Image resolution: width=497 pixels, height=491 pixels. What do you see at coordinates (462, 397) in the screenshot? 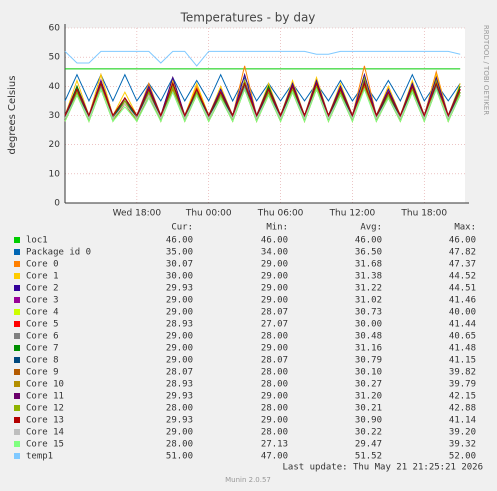
I see `legend-value: 42.15` at bounding box center [462, 397].